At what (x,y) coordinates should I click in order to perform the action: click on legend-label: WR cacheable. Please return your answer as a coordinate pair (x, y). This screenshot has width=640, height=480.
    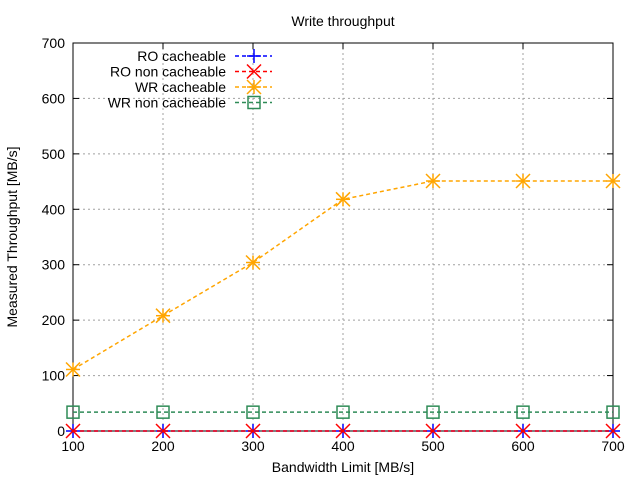
    Looking at the image, I should click on (180, 87).